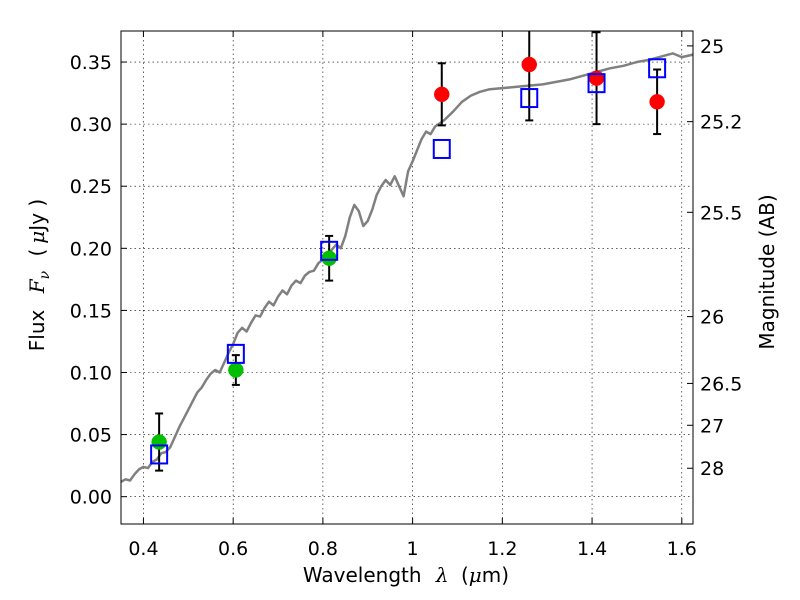  I want to click on x-tick-label: 1.4, so click(592, 549).